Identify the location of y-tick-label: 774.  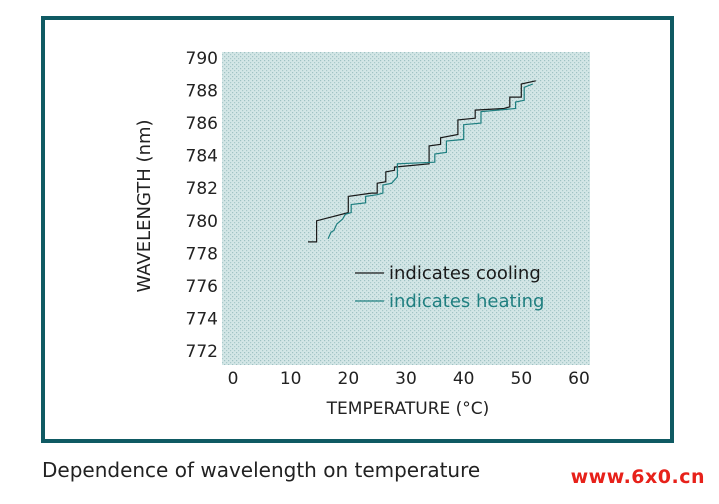
(202, 319).